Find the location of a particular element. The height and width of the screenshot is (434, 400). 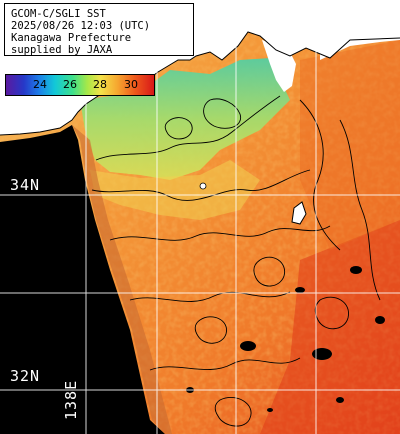

legend-tick-28: 28 is located at coordinates (100, 84).